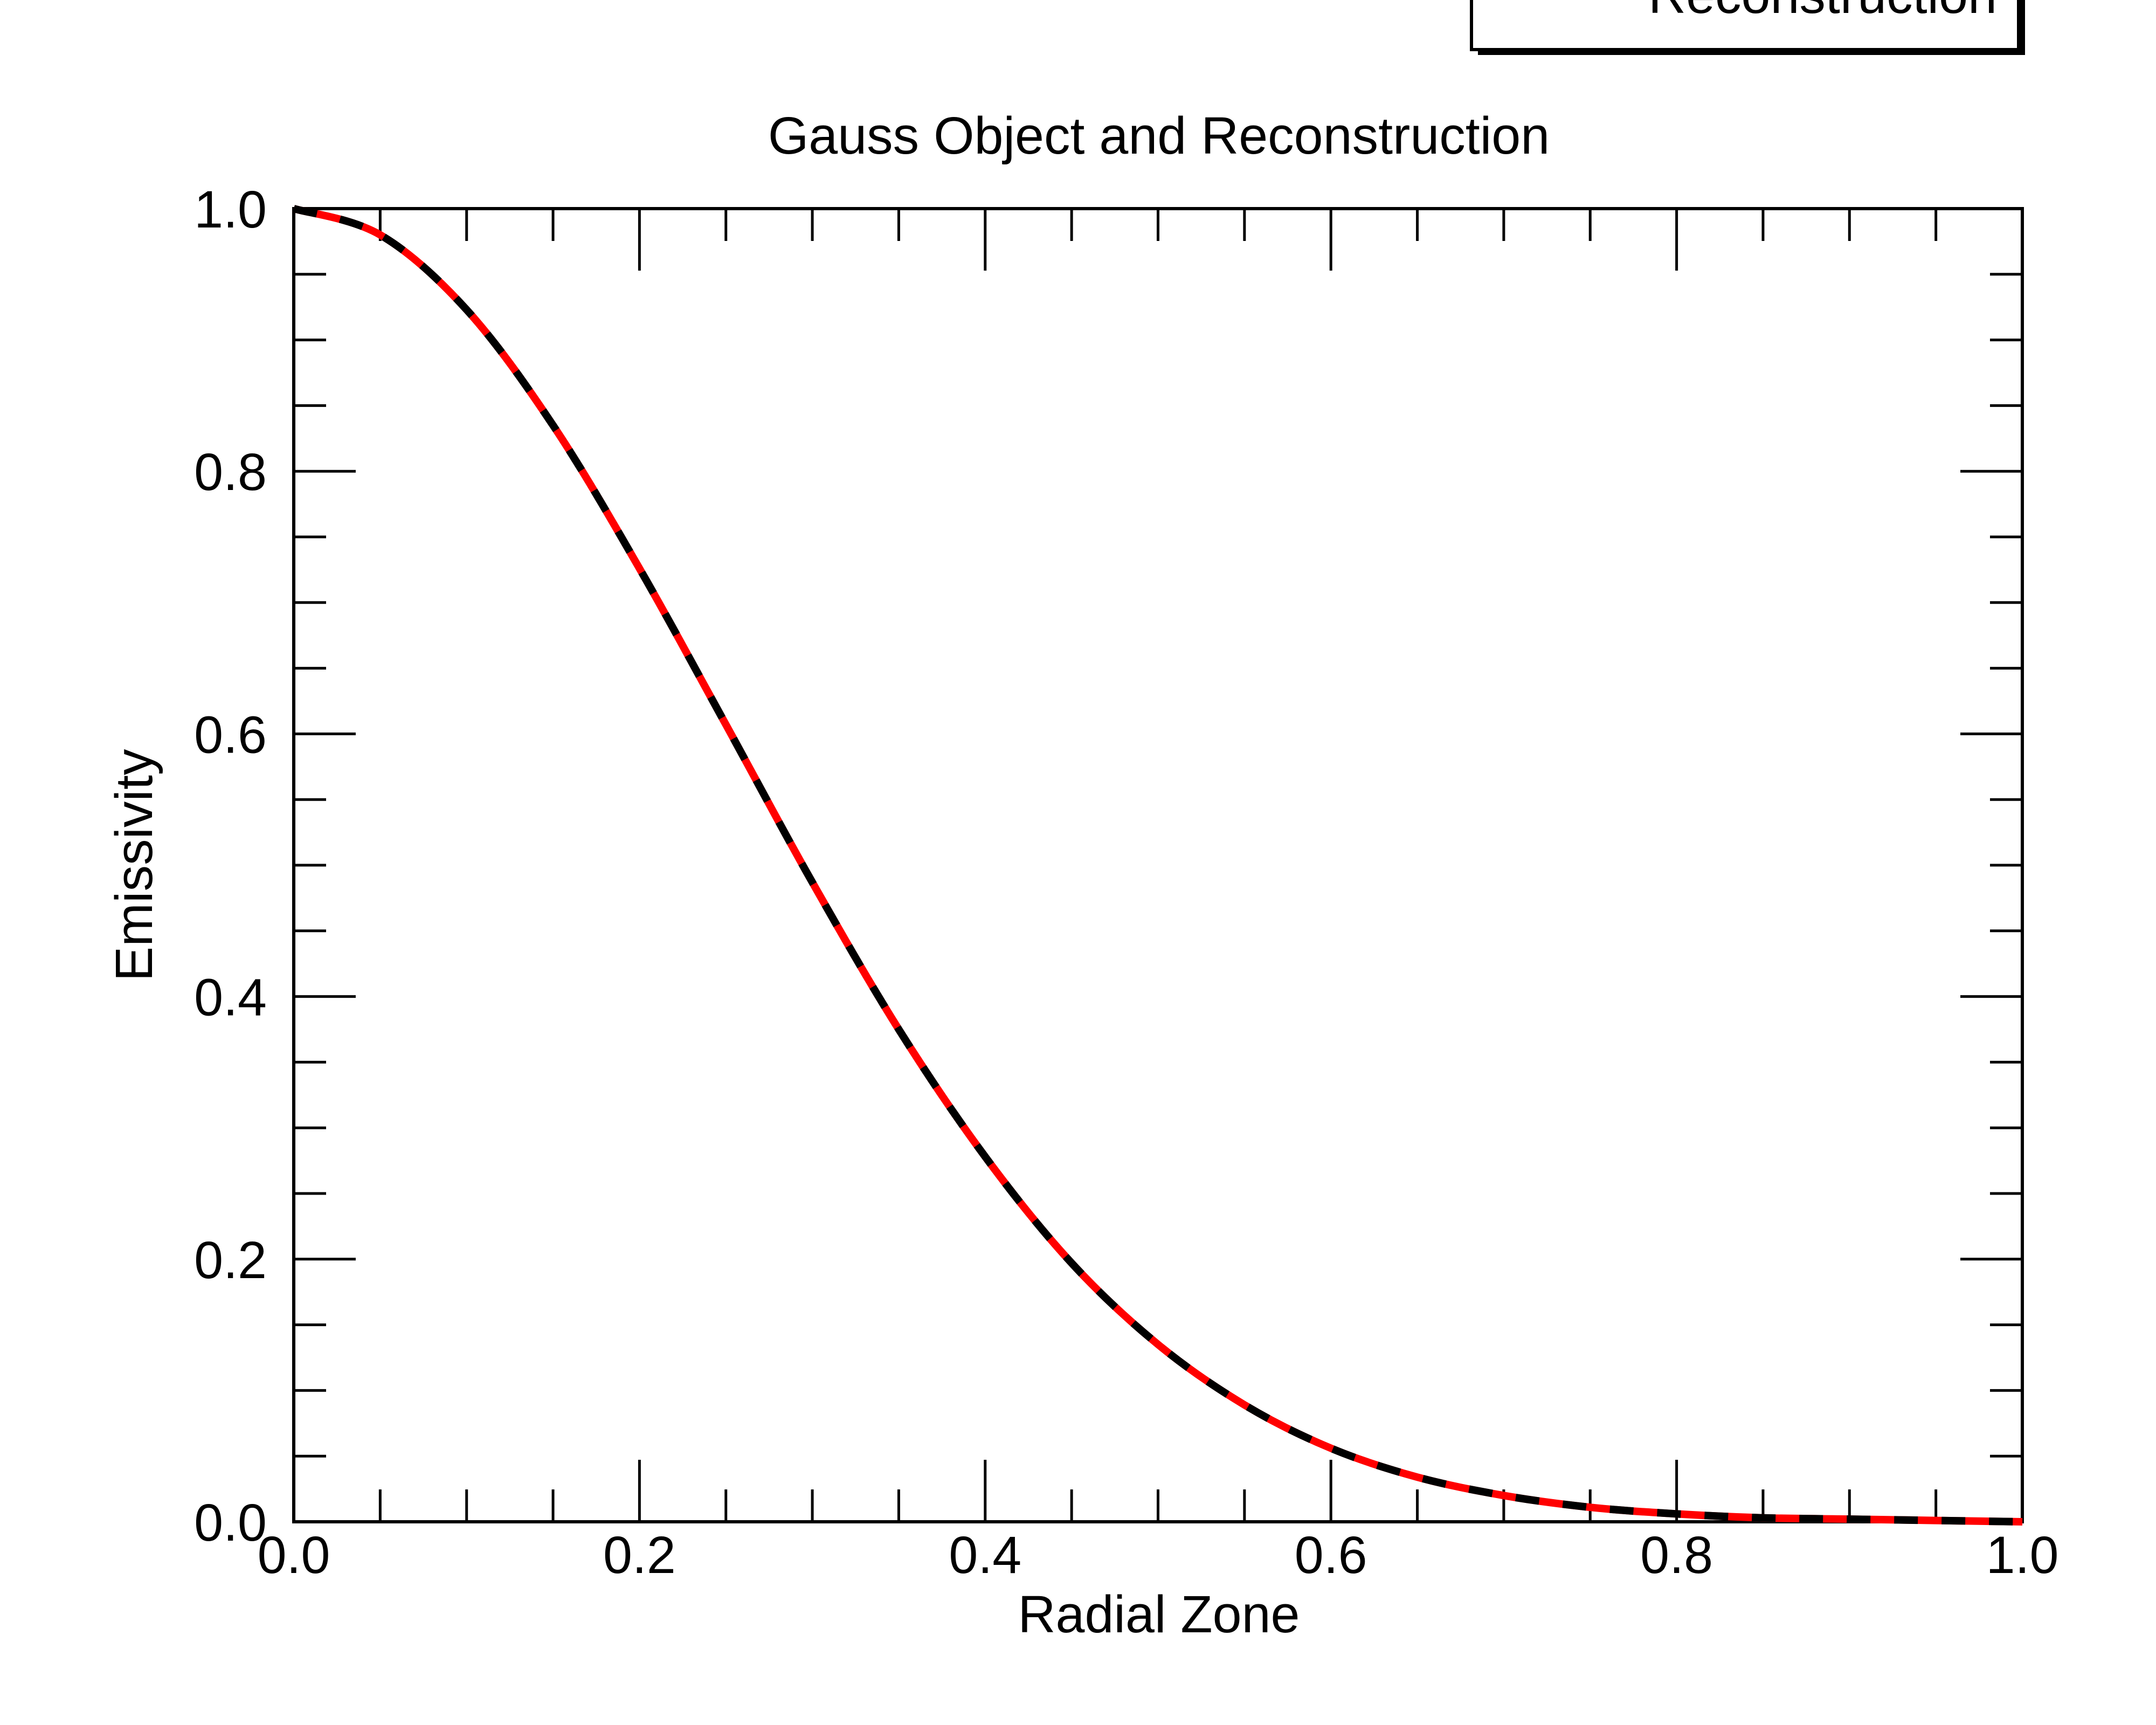  I want to click on x-tick-label: 1.0, so click(2022, 1555).